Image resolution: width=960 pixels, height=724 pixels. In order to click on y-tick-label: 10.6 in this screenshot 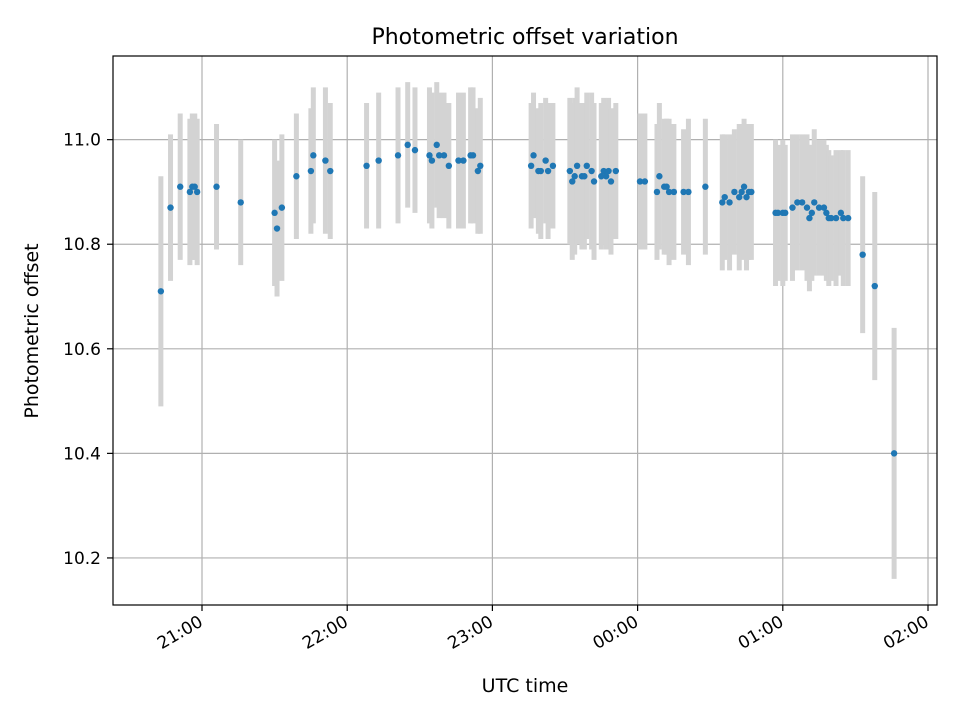, I will do `click(82, 350)`.